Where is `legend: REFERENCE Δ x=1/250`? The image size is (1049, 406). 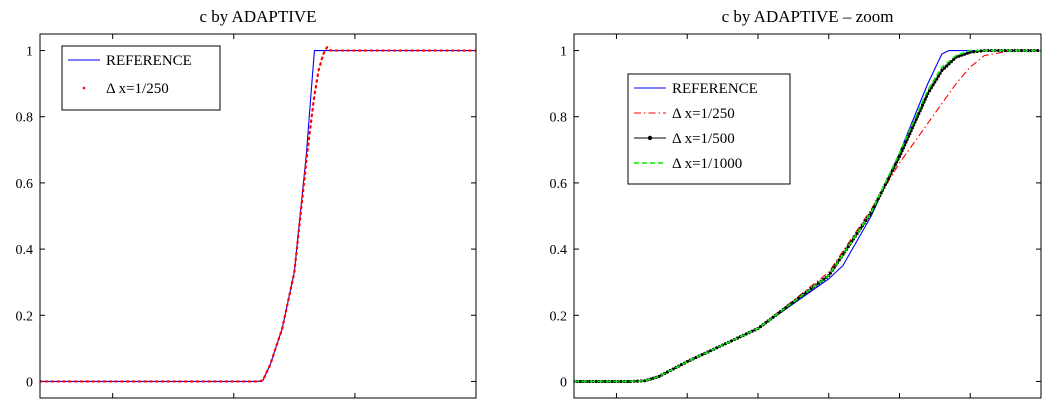
legend: REFERENCE Δ x=1/250 is located at coordinates (141, 78).